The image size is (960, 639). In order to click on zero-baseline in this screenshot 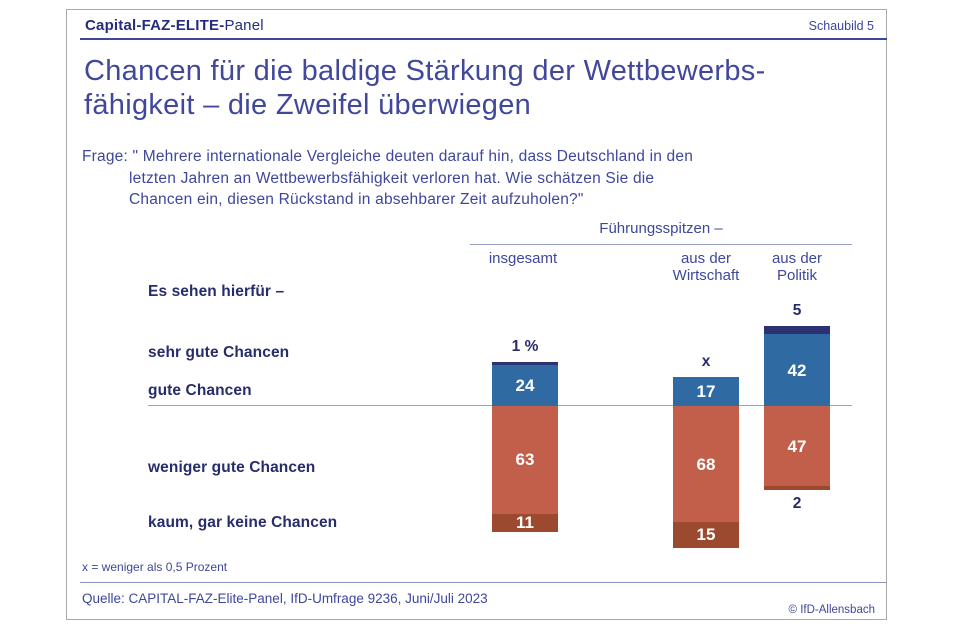, I will do `click(500, 405)`.